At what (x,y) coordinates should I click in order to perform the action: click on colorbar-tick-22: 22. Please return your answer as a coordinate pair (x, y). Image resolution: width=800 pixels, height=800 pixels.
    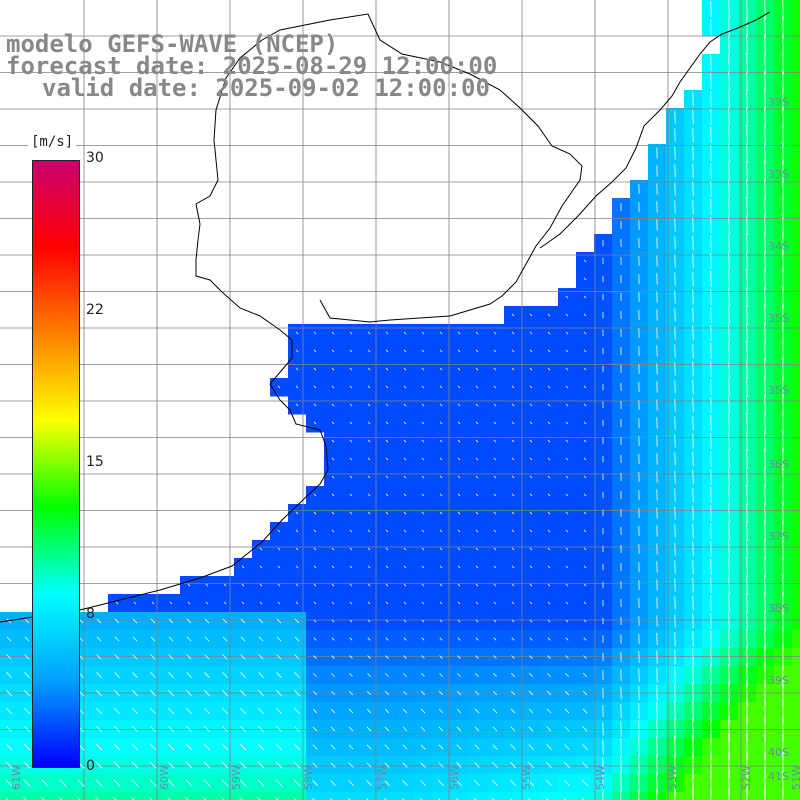
    Looking at the image, I should click on (95, 310).